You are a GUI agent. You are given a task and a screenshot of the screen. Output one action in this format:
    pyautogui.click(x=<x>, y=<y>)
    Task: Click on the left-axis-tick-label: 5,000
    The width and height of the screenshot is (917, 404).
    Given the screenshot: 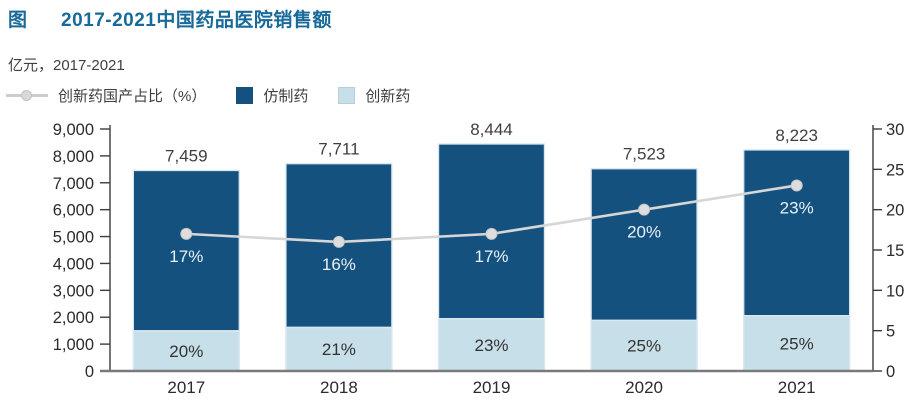 What is the action you would take?
    pyautogui.click(x=73, y=238)
    